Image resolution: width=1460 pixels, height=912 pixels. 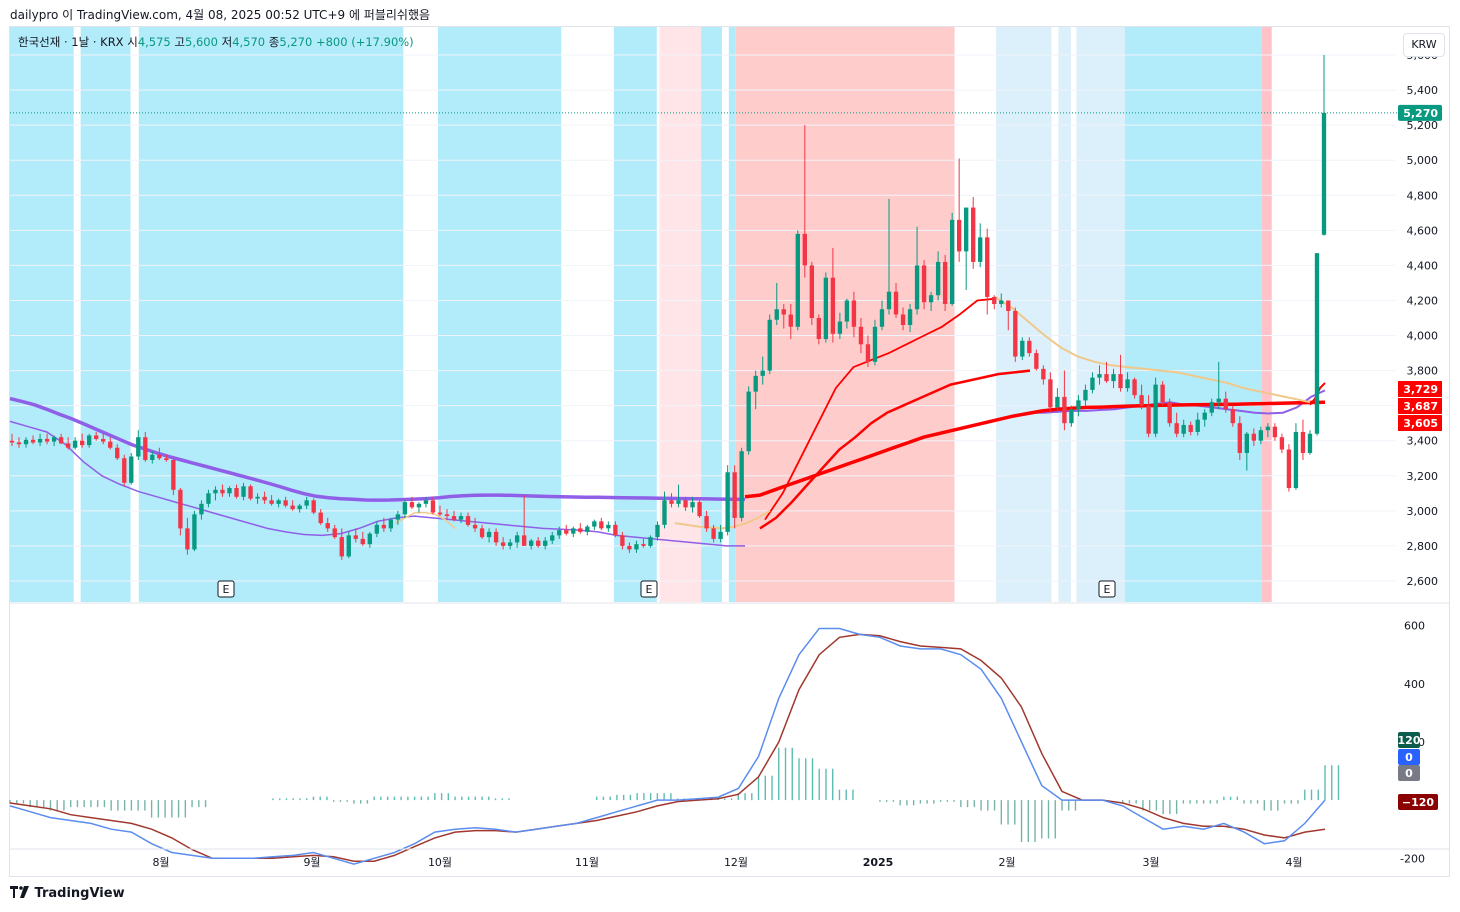 What do you see at coordinates (71, 42) in the screenshot?
I see `symbol-info: 한국선재 · 1날 · KRX` at bounding box center [71, 42].